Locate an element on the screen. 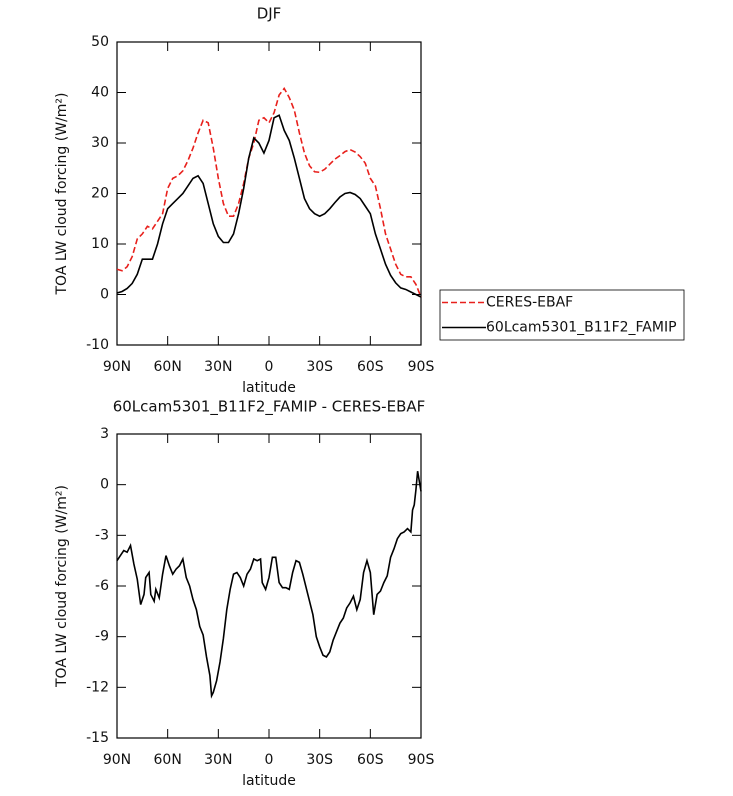 The image size is (733, 796). y-tick-label: -12 is located at coordinates (97, 687).